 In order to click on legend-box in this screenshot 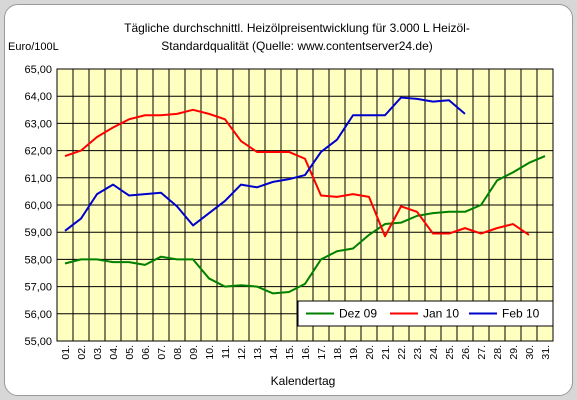, I will do `click(425, 313)`.